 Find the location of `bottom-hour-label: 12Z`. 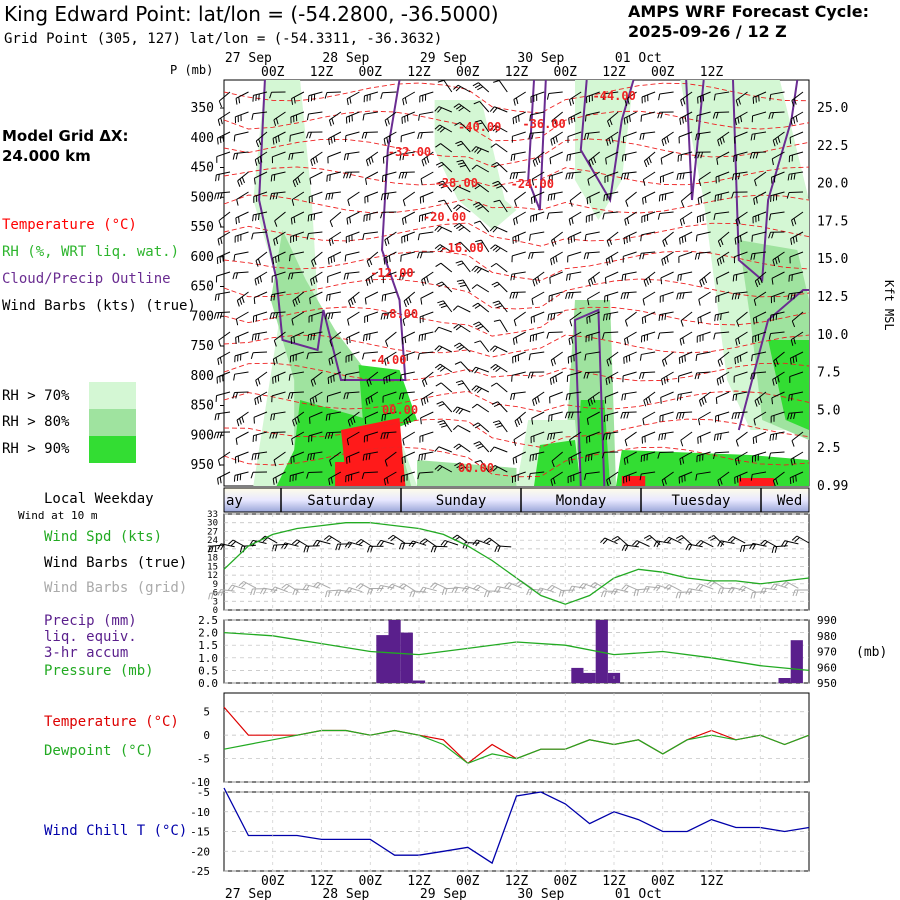

bottom-hour-label: 12Z is located at coordinates (712, 881).